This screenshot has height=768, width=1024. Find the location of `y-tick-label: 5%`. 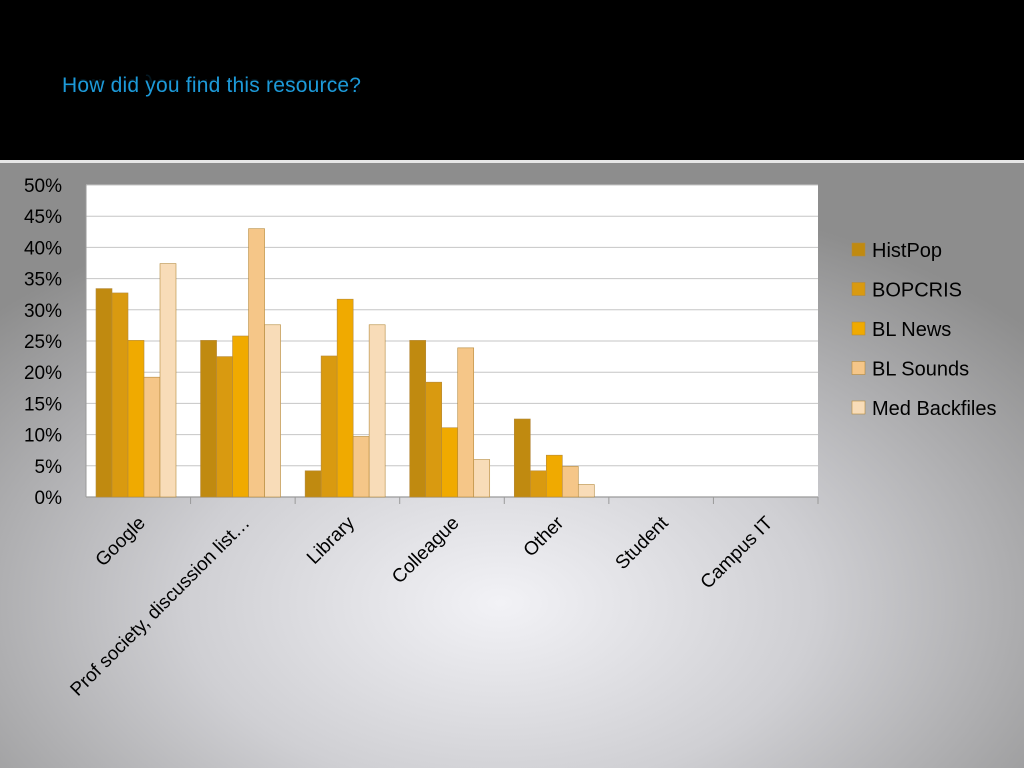

y-tick-label: 5% is located at coordinates (49, 467).